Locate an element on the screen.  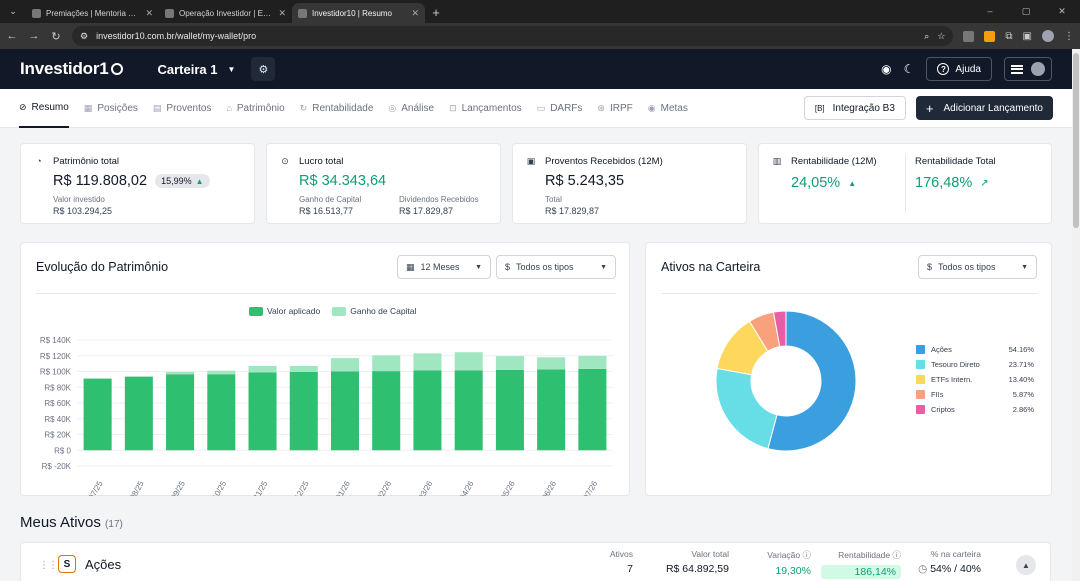
close-window-button: ✕ is located at coordinates (1062, 11).